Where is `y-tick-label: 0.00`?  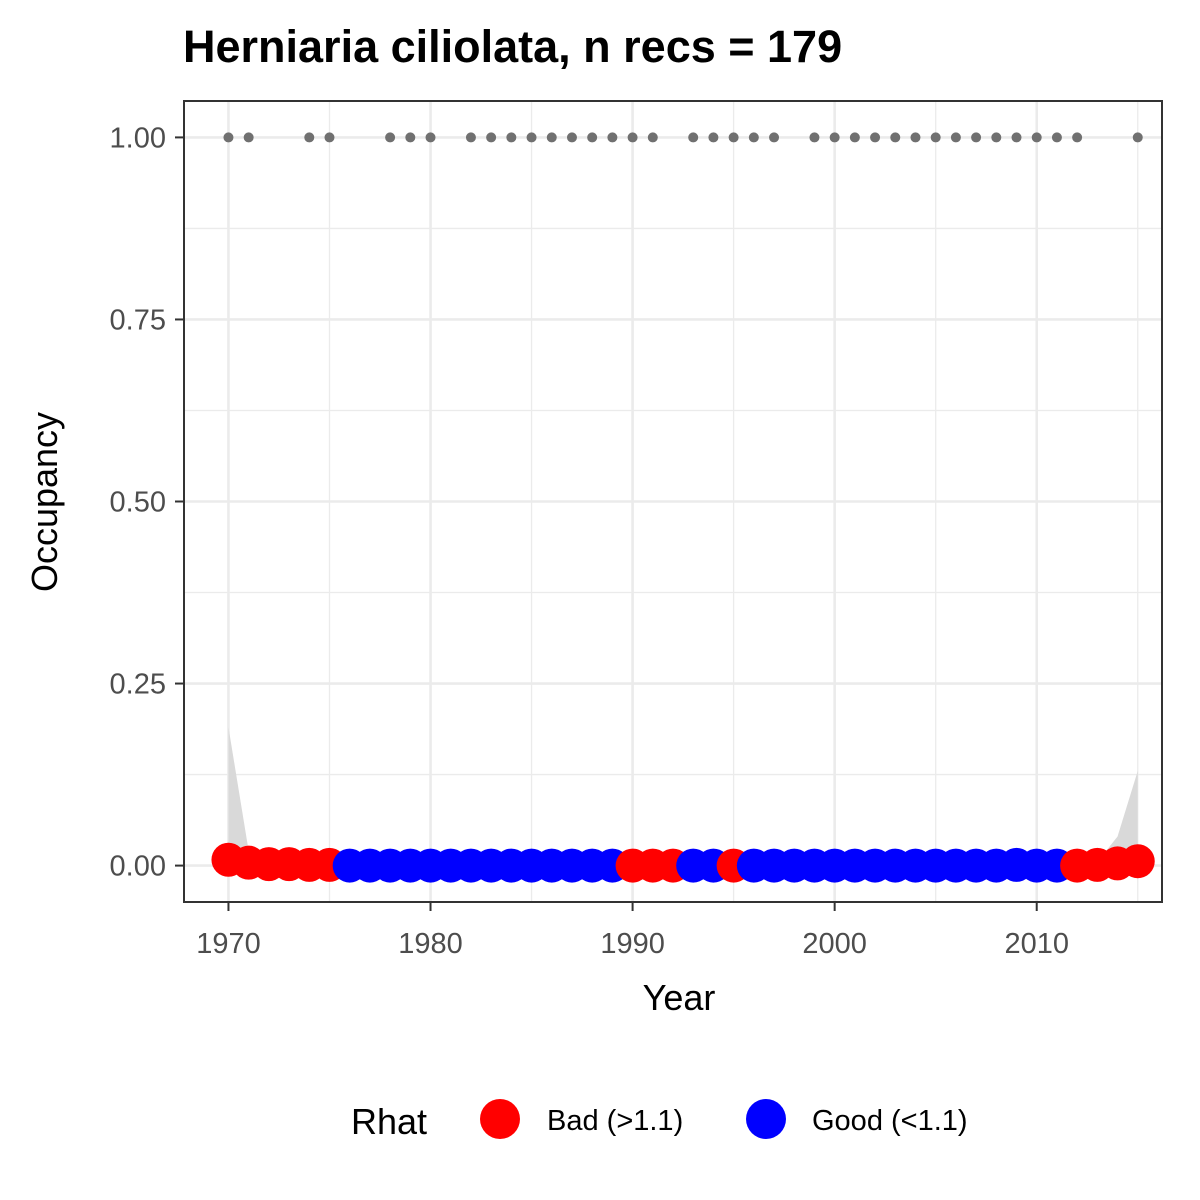 y-tick-label: 0.00 is located at coordinates (138, 867).